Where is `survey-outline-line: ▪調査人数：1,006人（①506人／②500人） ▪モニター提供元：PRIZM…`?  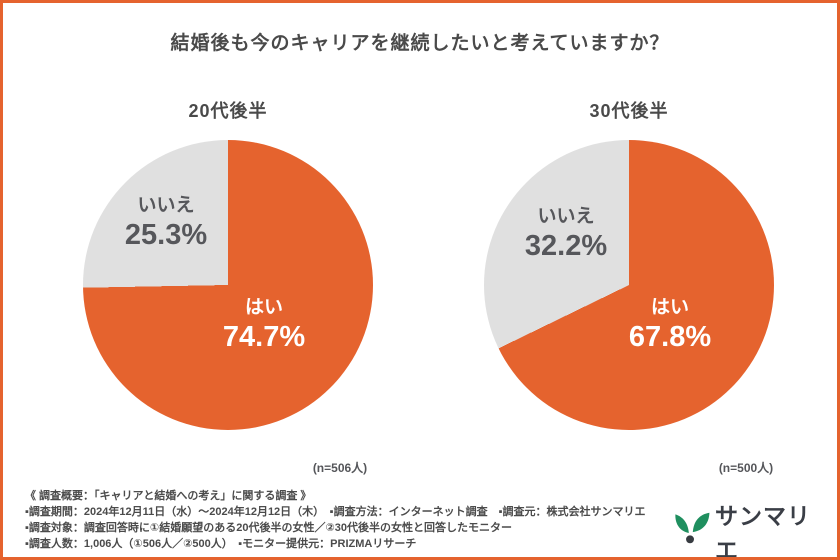 survey-outline-line: ▪調査人数：1,006人（①506人／②500人） ▪モニター提供元：PRIZM… is located at coordinates (221, 544).